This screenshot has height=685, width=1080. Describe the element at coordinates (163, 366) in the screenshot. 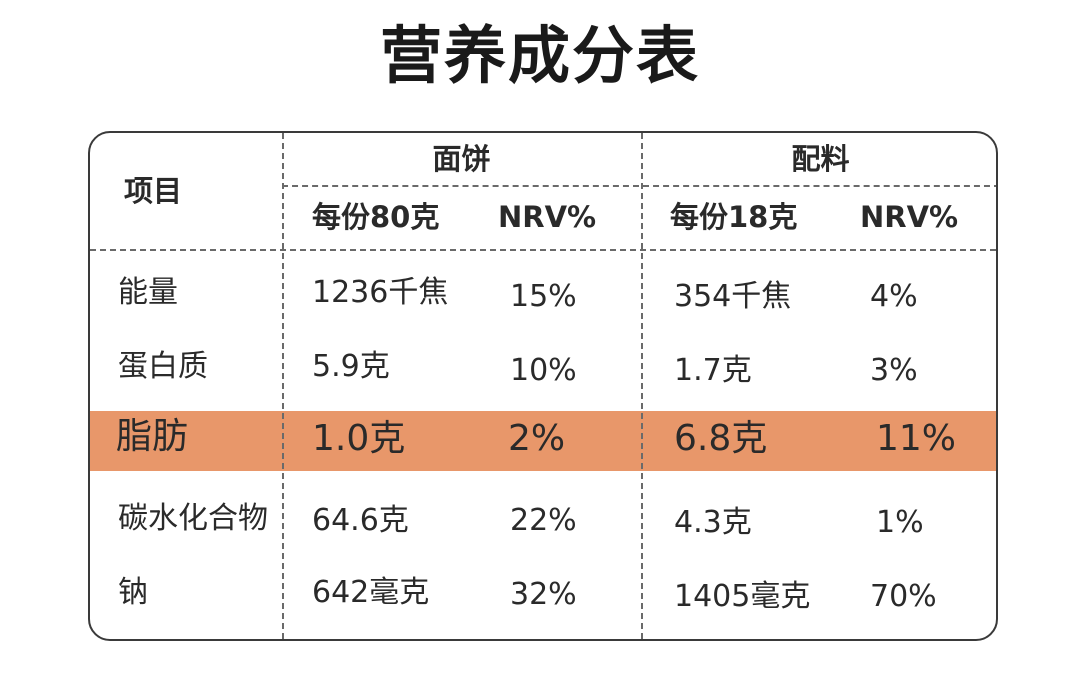

I see `row-item-label: 蛋白质` at that location.